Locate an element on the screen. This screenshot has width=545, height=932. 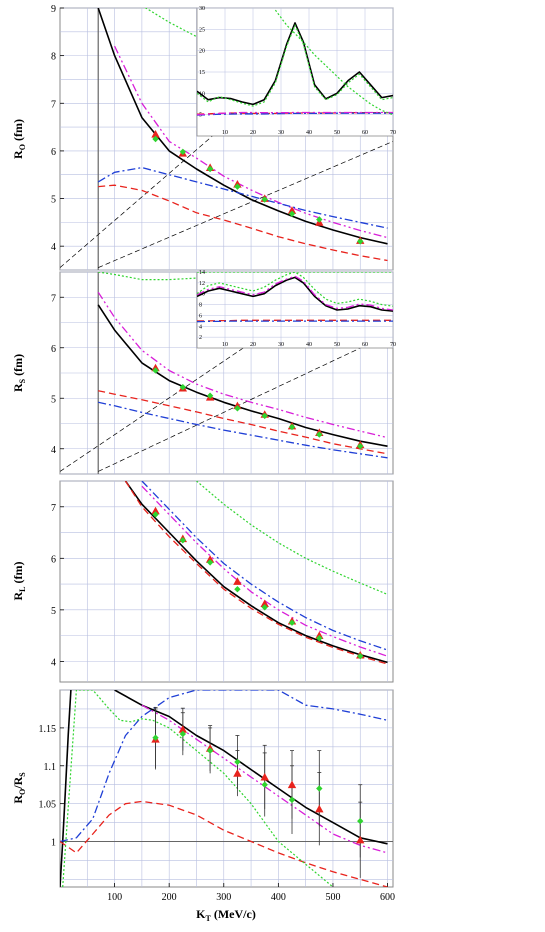
panel-rl: 4 5 6 7 is located at coordinates (222, 581).